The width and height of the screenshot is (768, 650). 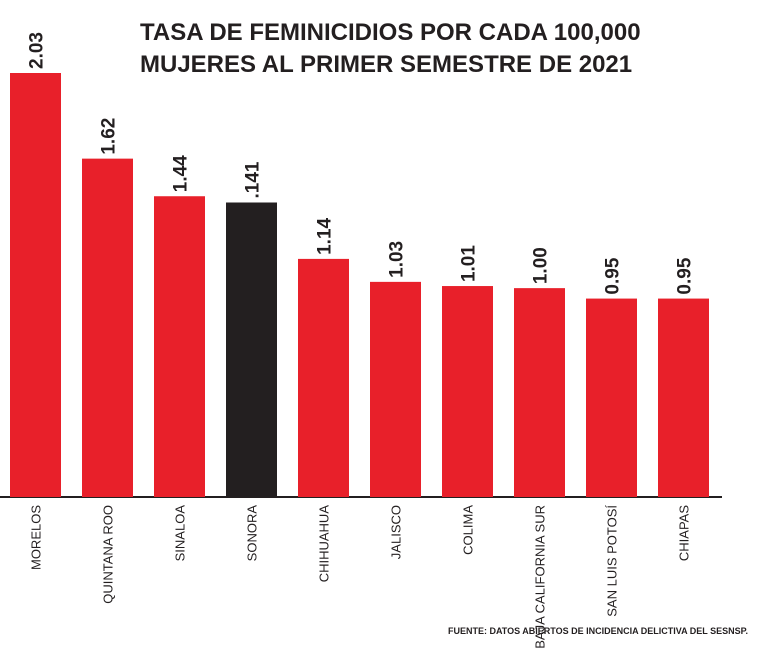 I want to click on value-label: 1.62, so click(x=109, y=136).